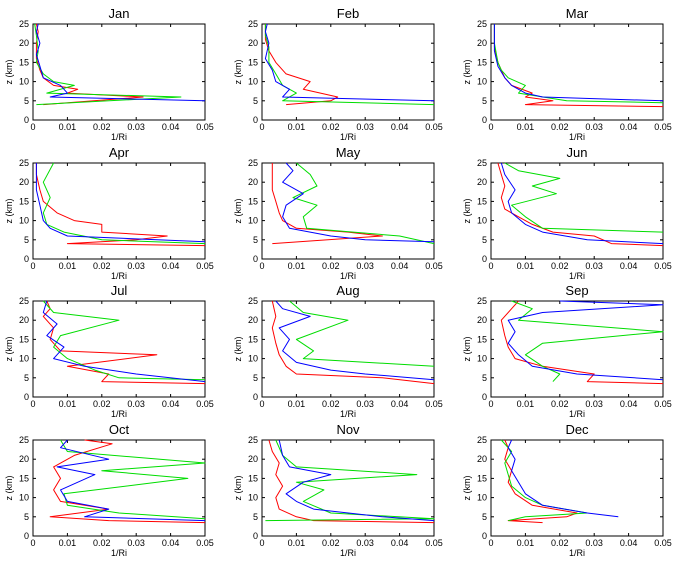  Describe the element at coordinates (577, 152) in the screenshot. I see `panel-title: Jun` at that location.